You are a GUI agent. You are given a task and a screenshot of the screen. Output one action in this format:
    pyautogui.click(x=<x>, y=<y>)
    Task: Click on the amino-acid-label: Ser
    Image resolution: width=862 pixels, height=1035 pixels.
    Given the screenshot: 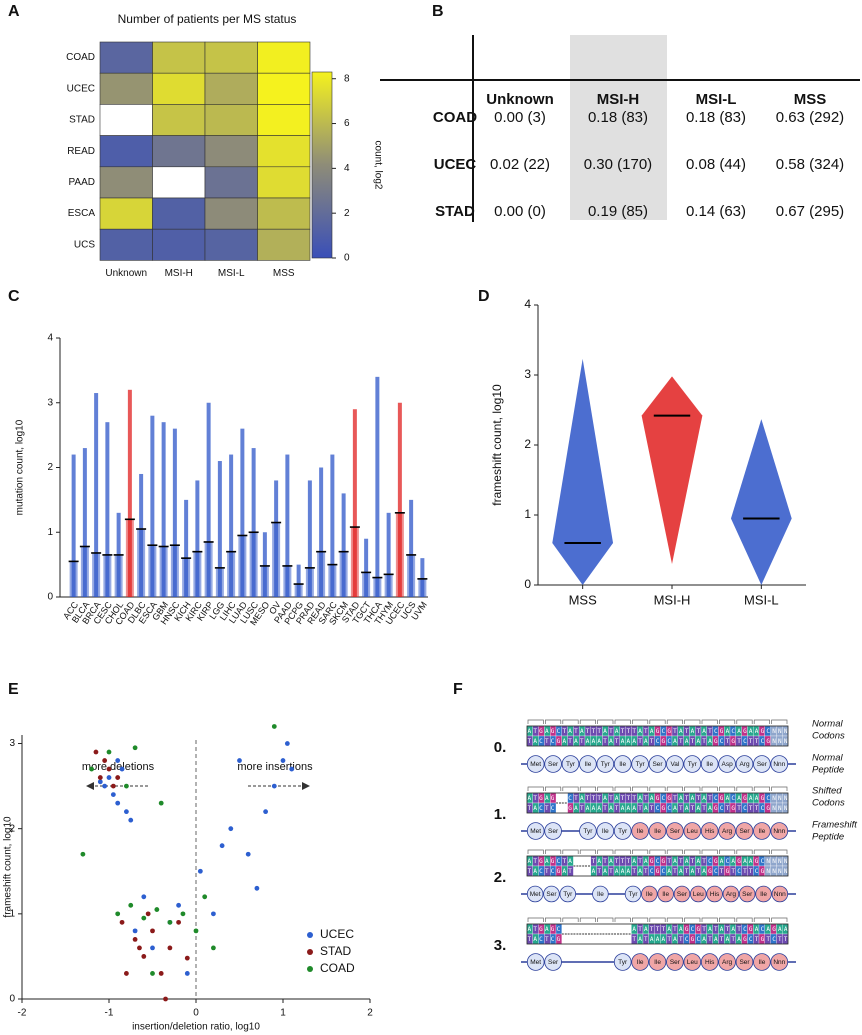 What is the action you would take?
    pyautogui.click(x=682, y=894)
    